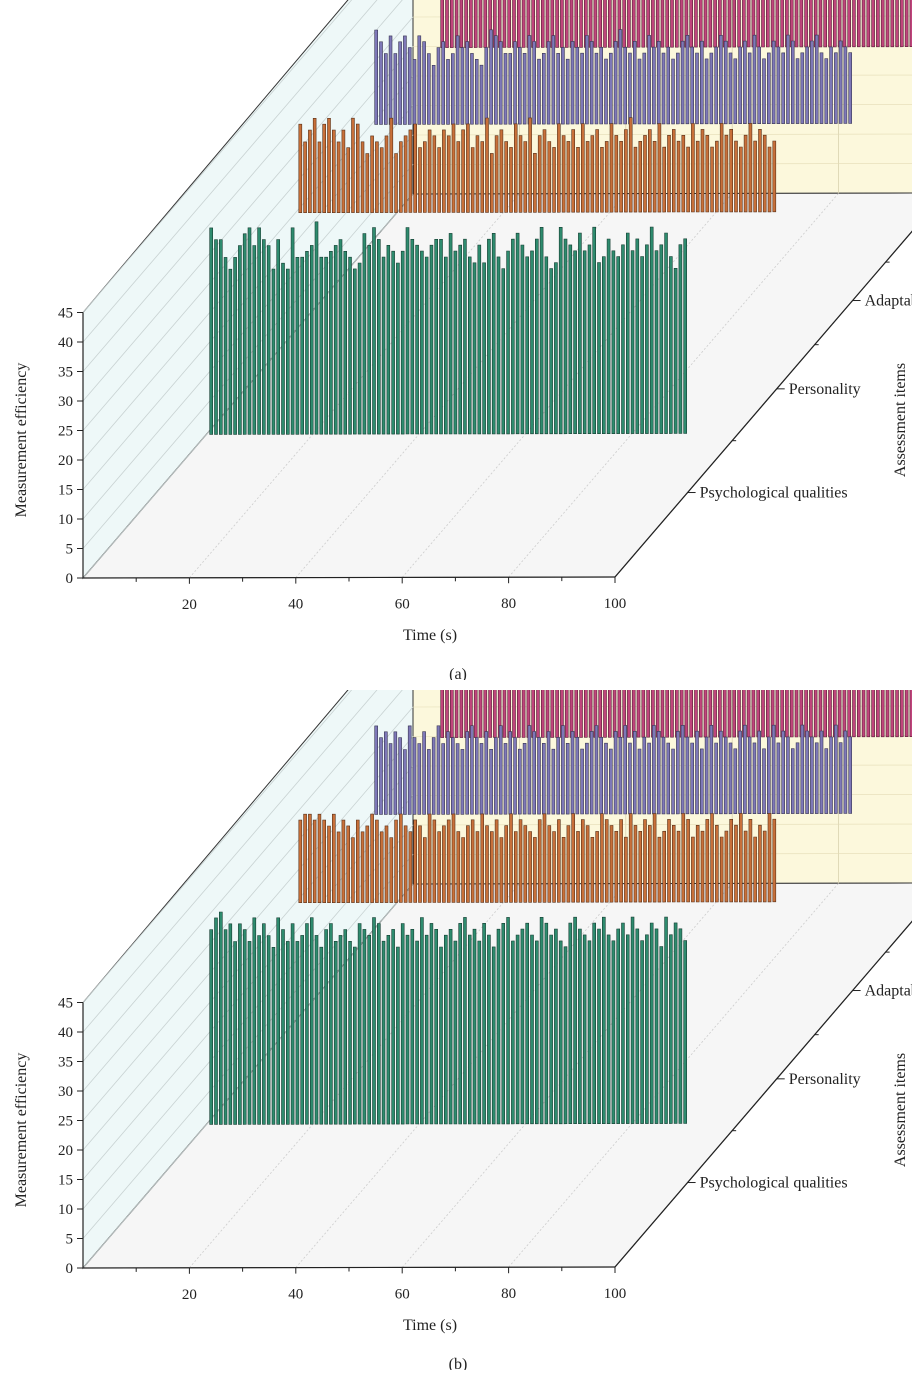  What do you see at coordinates (615, 604) in the screenshot?
I see `x-tick-label: 100` at bounding box center [615, 604].